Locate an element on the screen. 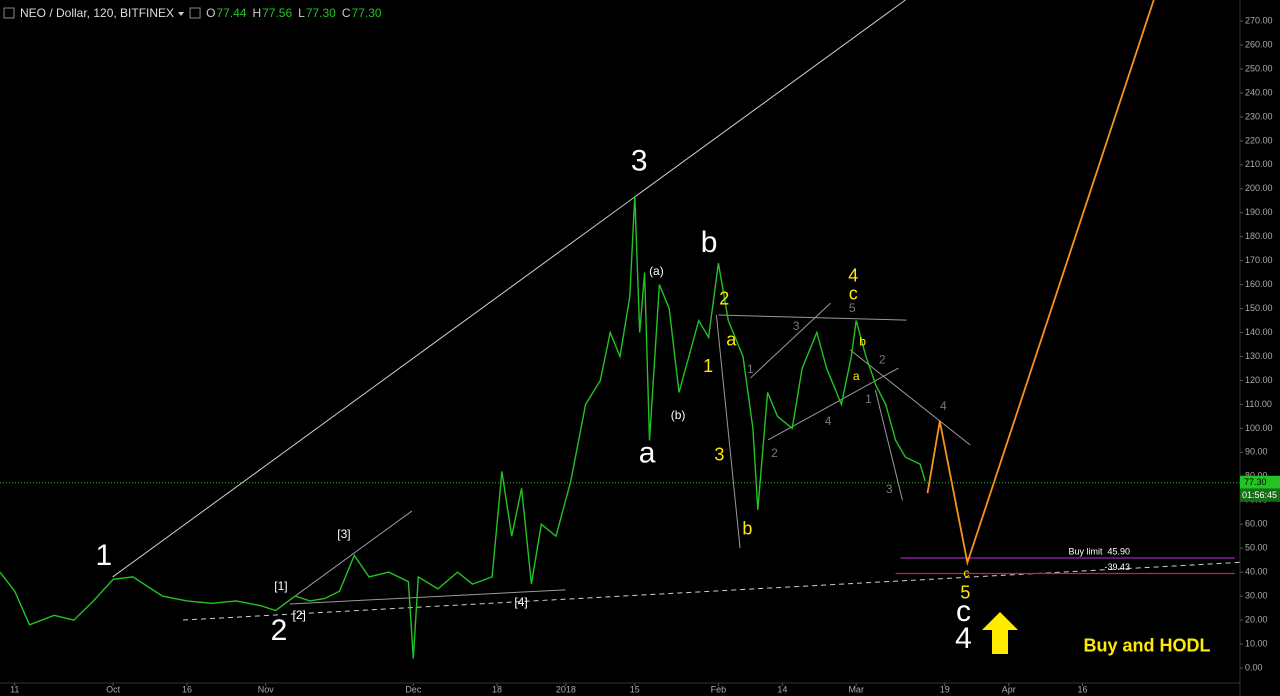 The height and width of the screenshot is (696, 1280). wave-label: [2] is located at coordinates (299, 615).